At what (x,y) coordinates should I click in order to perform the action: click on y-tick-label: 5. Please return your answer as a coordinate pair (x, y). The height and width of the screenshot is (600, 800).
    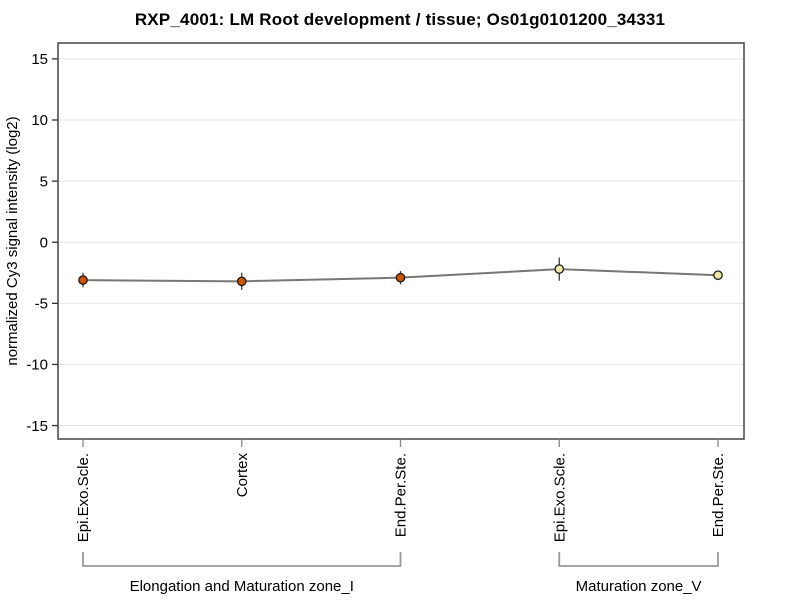
    Looking at the image, I should click on (44, 181).